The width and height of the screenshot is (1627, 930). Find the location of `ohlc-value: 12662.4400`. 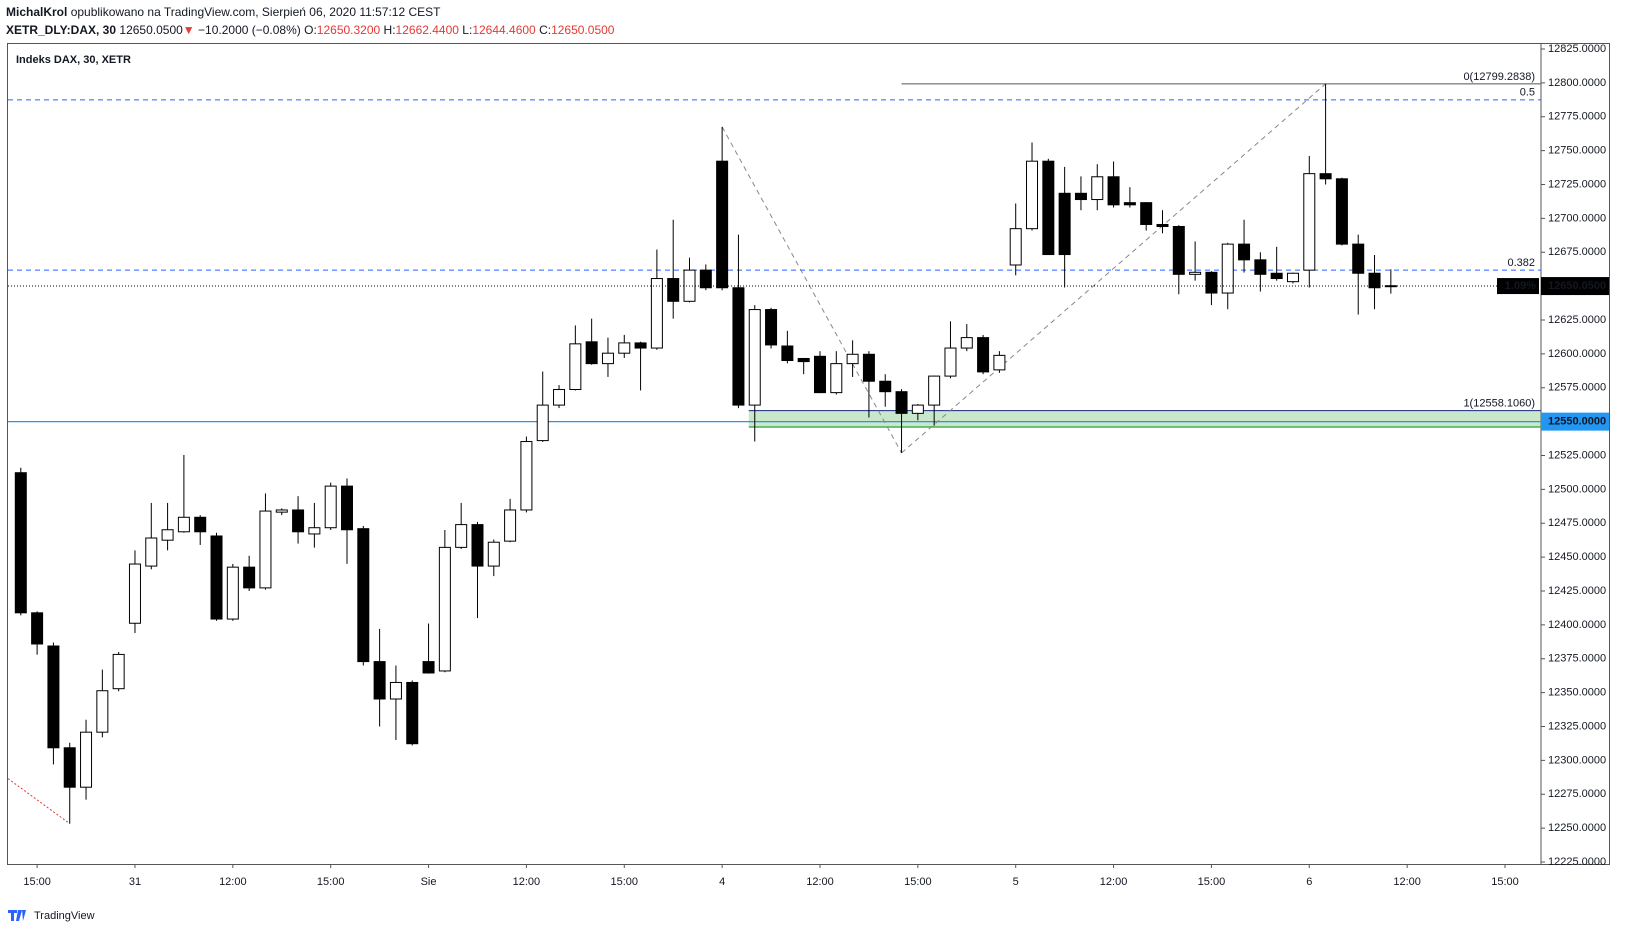

ohlc-value: 12662.4400 is located at coordinates (427, 30).